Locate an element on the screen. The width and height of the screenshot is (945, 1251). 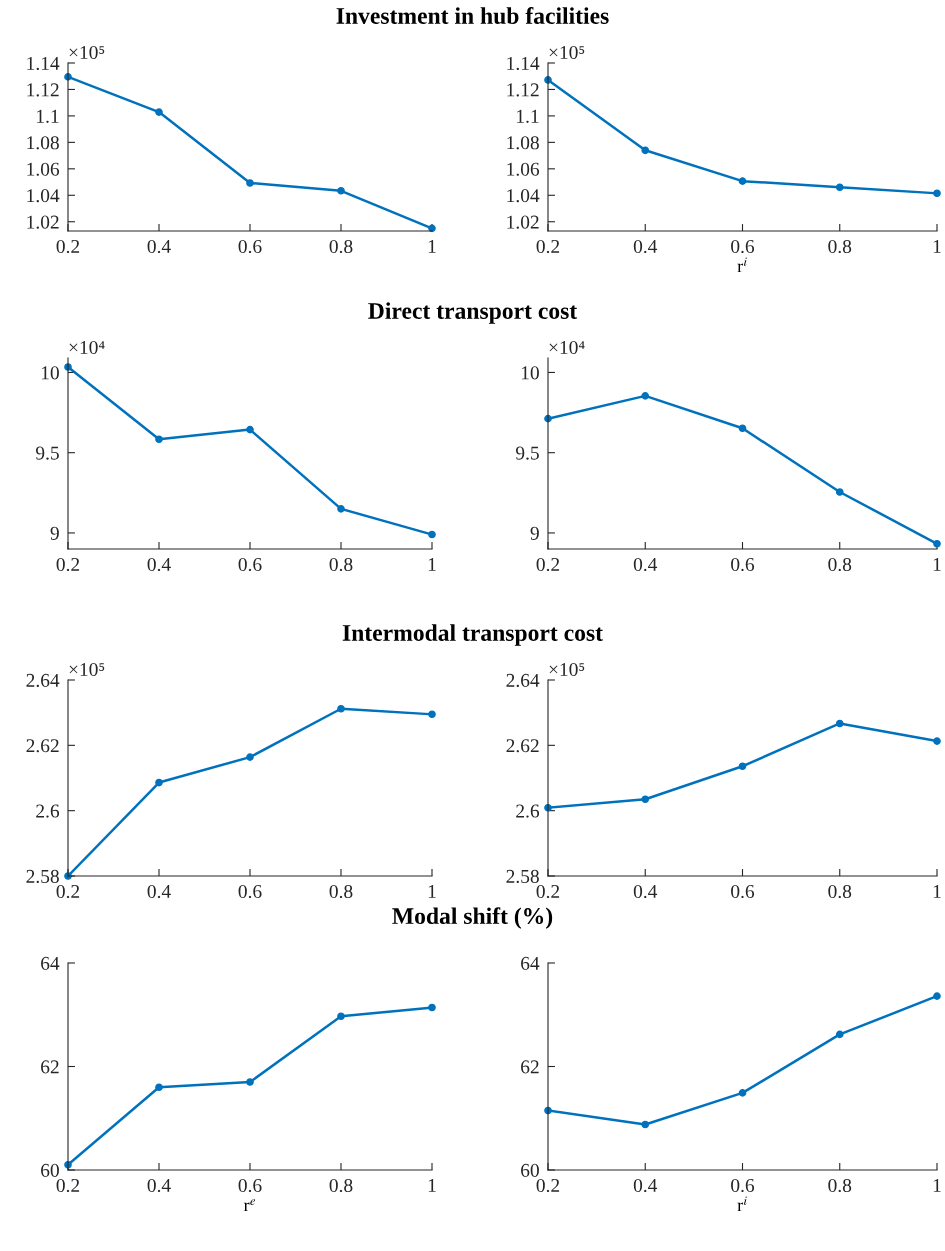
chart-title: Direct transport cost is located at coordinates (473, 313).